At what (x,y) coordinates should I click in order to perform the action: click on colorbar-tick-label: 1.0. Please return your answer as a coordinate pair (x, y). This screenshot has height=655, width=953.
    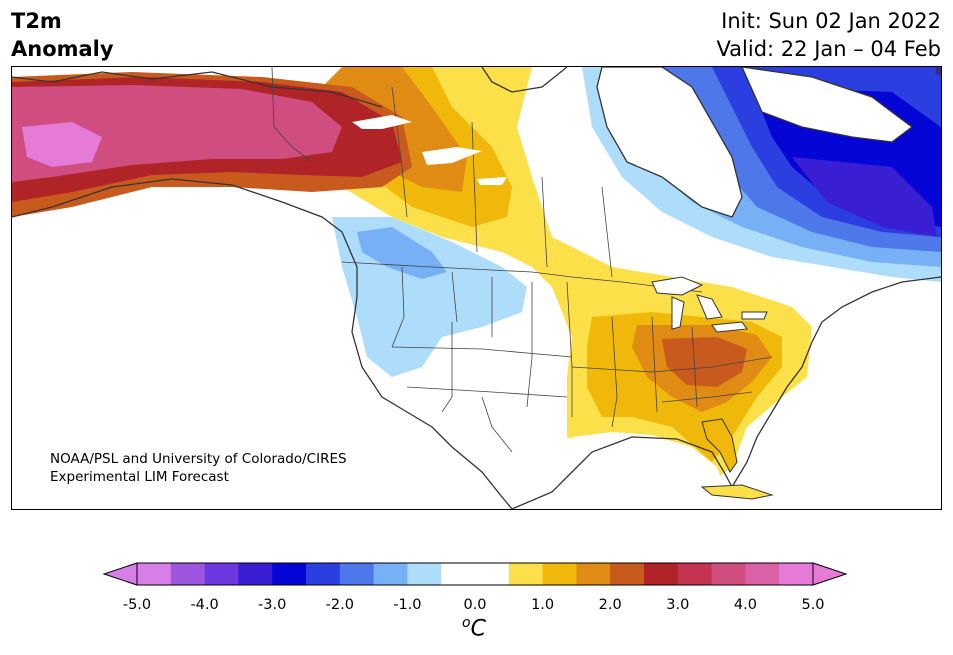
    Looking at the image, I should click on (543, 605).